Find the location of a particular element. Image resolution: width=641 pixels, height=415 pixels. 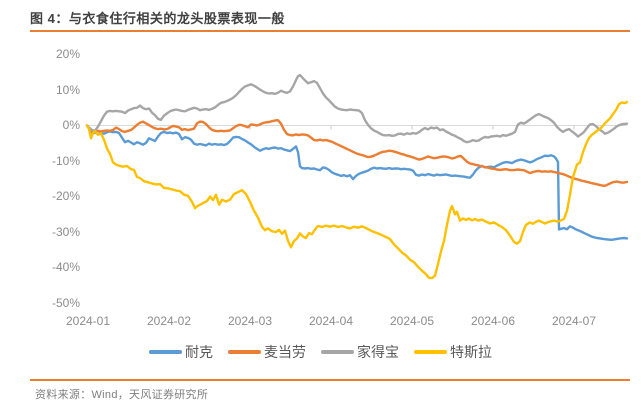

y-tick-label: 20% is located at coordinates (67, 54).